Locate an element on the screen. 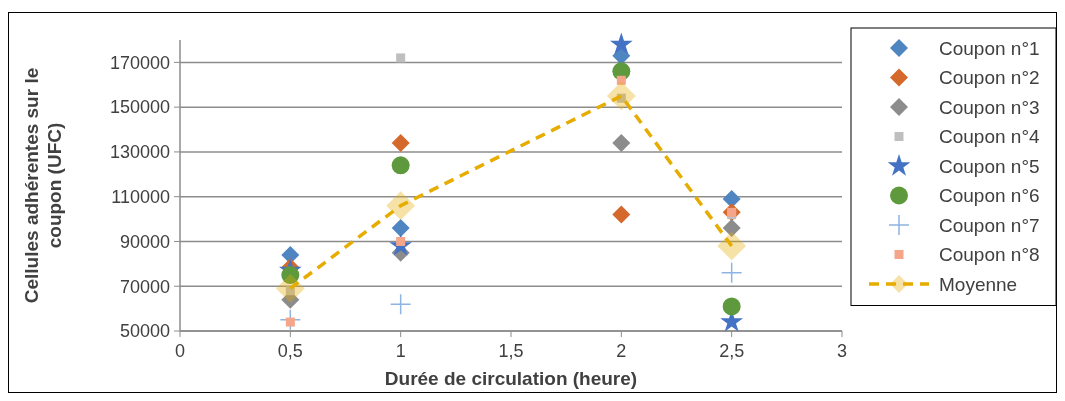 The image size is (1065, 401). legend-label: Coupon n°8 is located at coordinates (989, 255).